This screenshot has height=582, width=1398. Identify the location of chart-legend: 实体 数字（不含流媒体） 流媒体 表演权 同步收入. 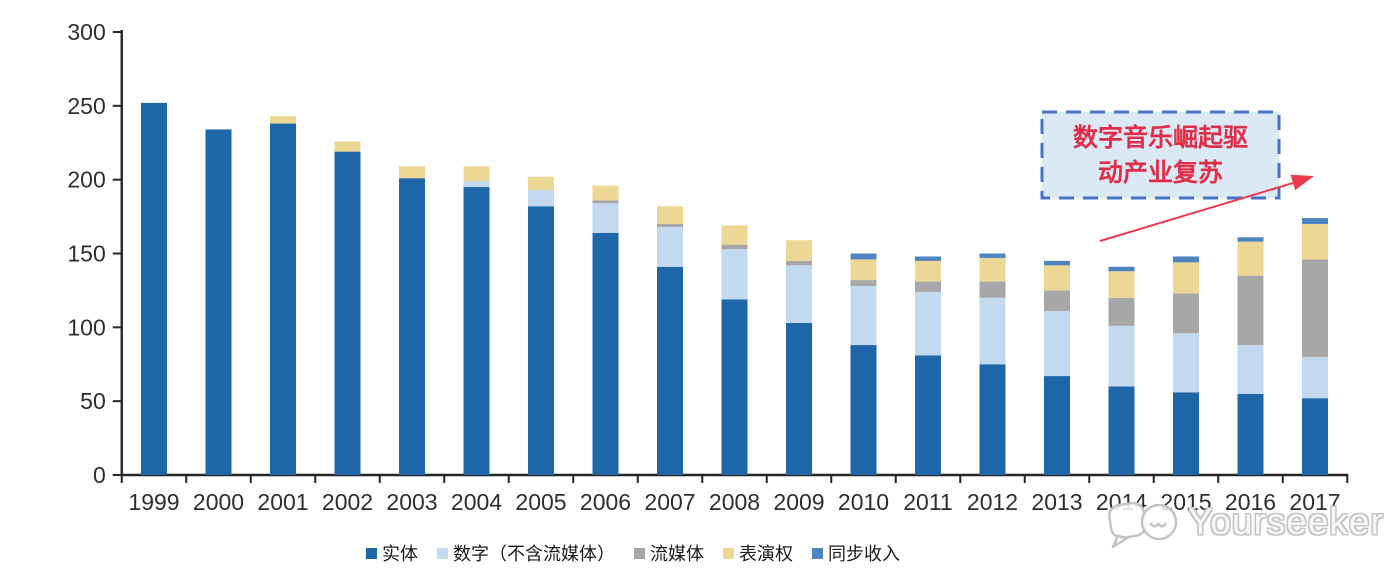
(633, 553).